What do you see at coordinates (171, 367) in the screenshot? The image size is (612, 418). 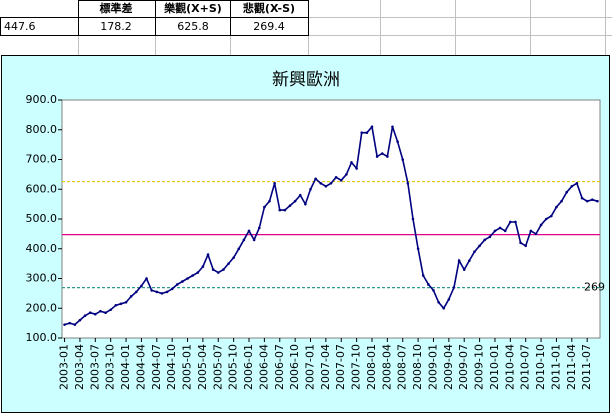 I see `x-tick-label: 2004-10` at bounding box center [171, 367].